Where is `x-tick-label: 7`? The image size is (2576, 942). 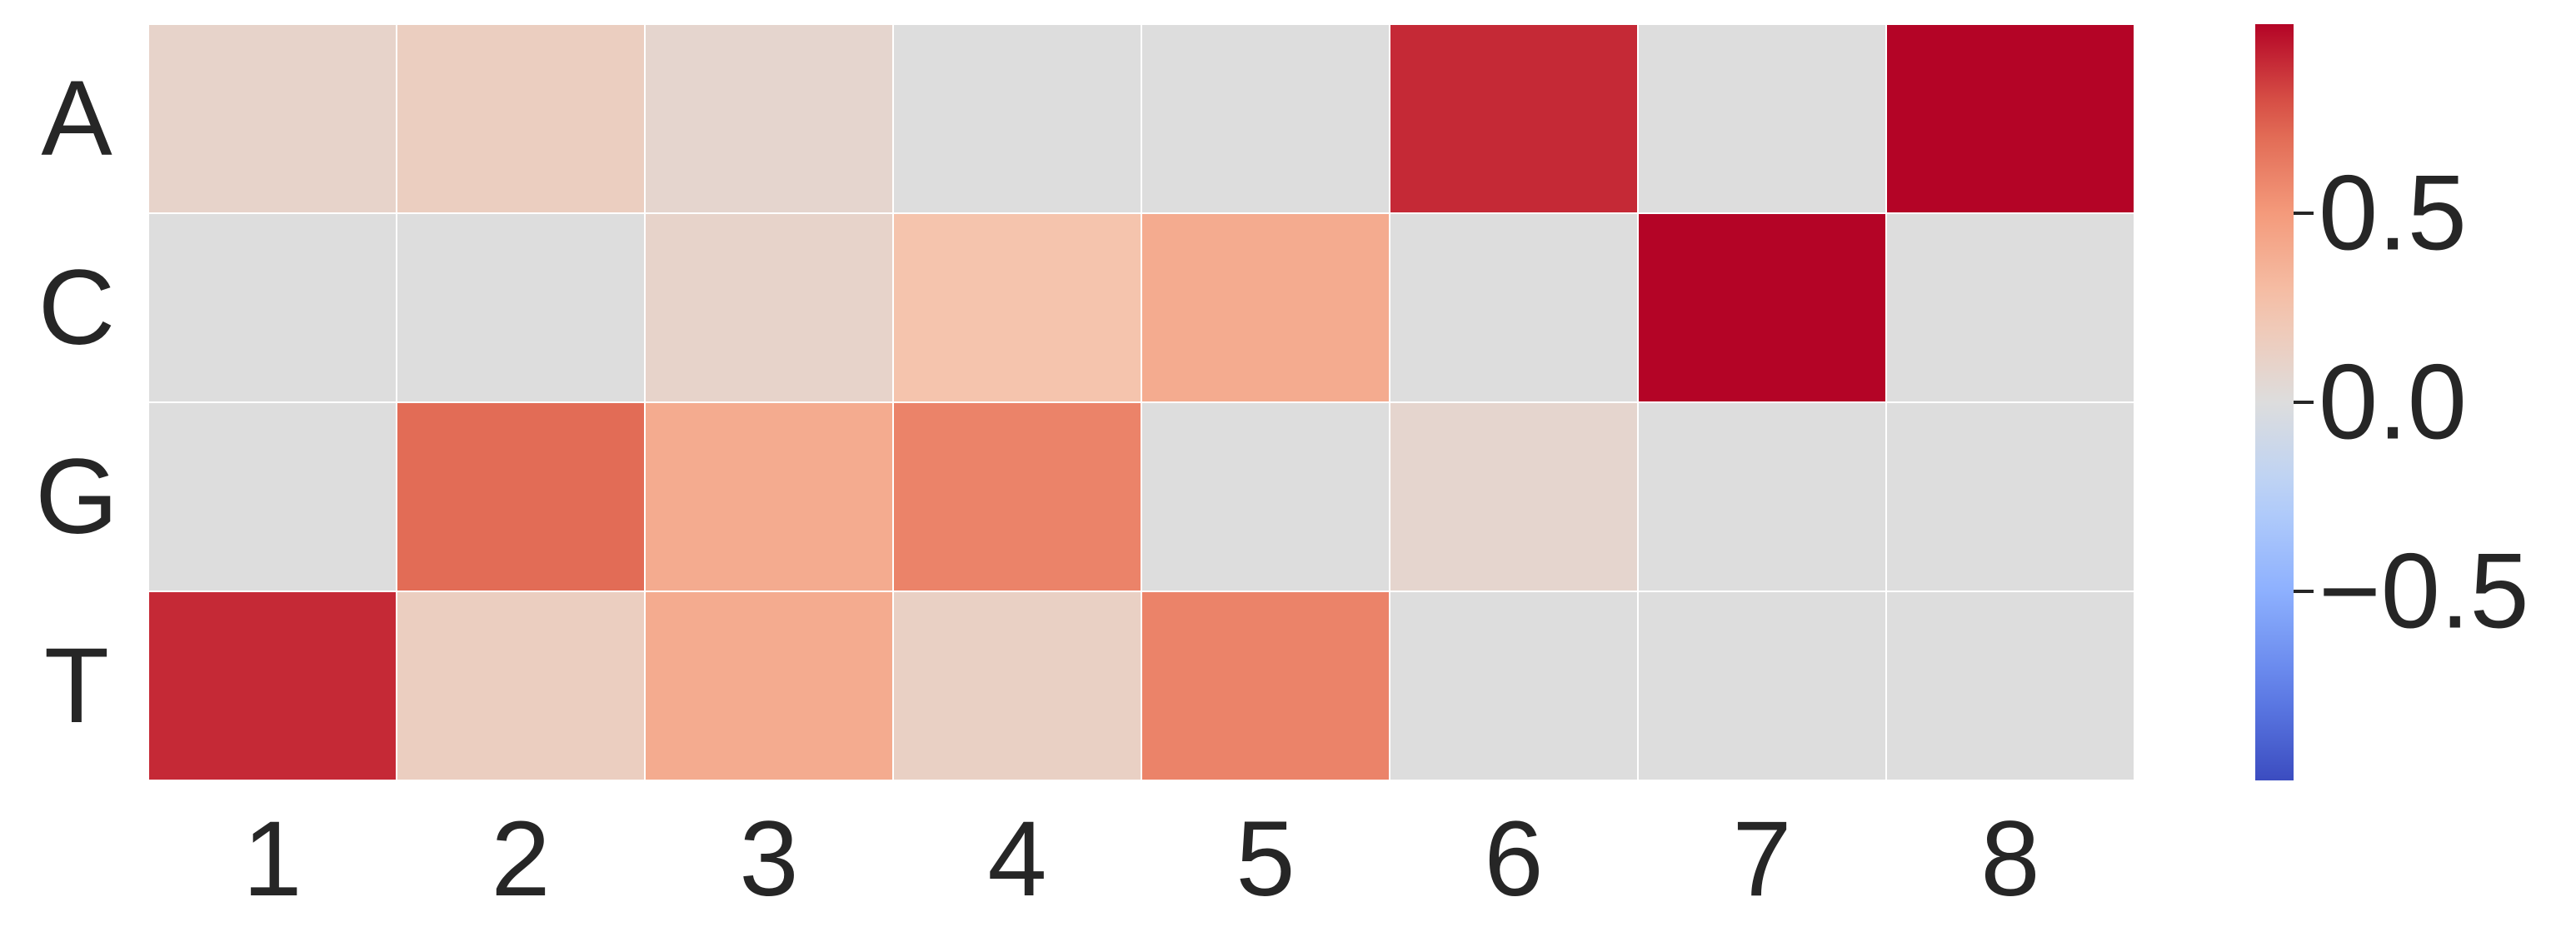 x-tick-label: 7 is located at coordinates (1761, 859).